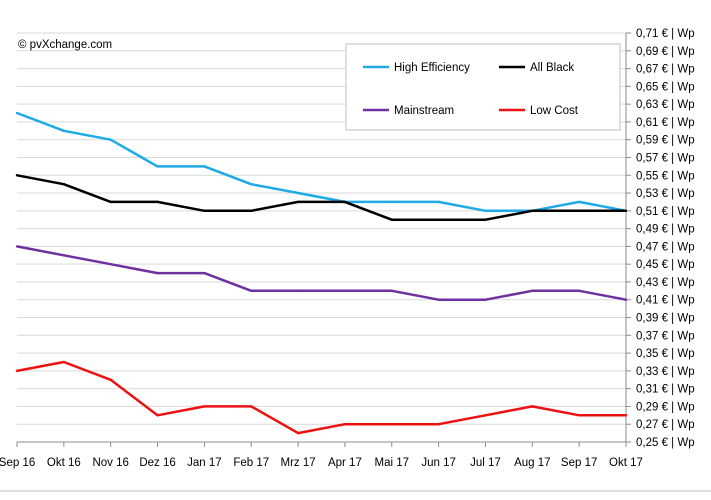 Image resolution: width=711 pixels, height=500 pixels. I want to click on y-tick-label: 0,39 € | Wp, so click(665, 319).